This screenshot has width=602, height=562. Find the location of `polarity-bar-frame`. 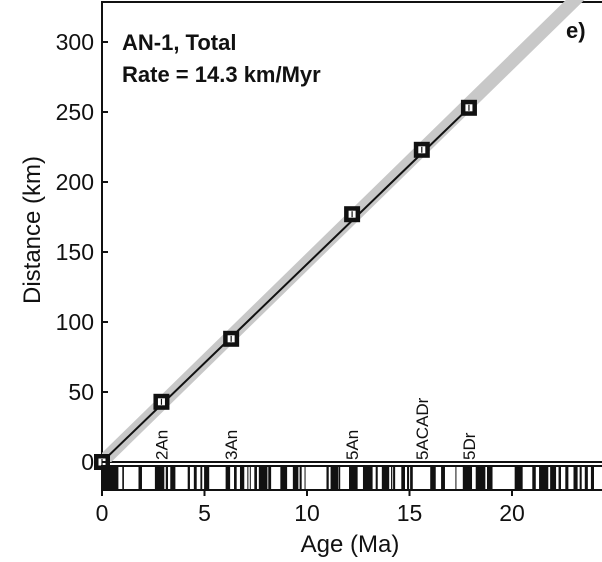

polarity-bar-frame is located at coordinates (351, 478).